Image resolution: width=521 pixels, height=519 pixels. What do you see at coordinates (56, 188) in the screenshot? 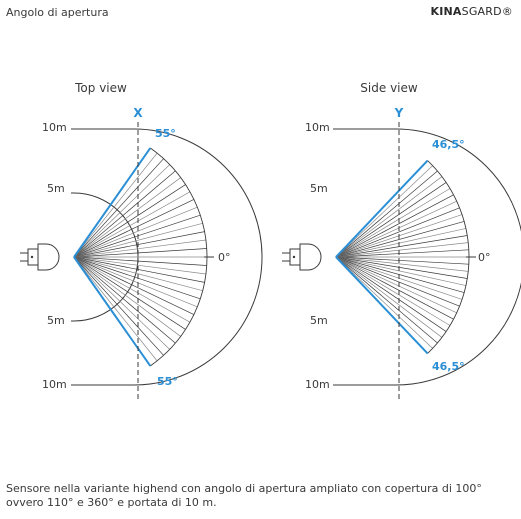
I see `top-dist-5m-upper: 5m` at bounding box center [56, 188].